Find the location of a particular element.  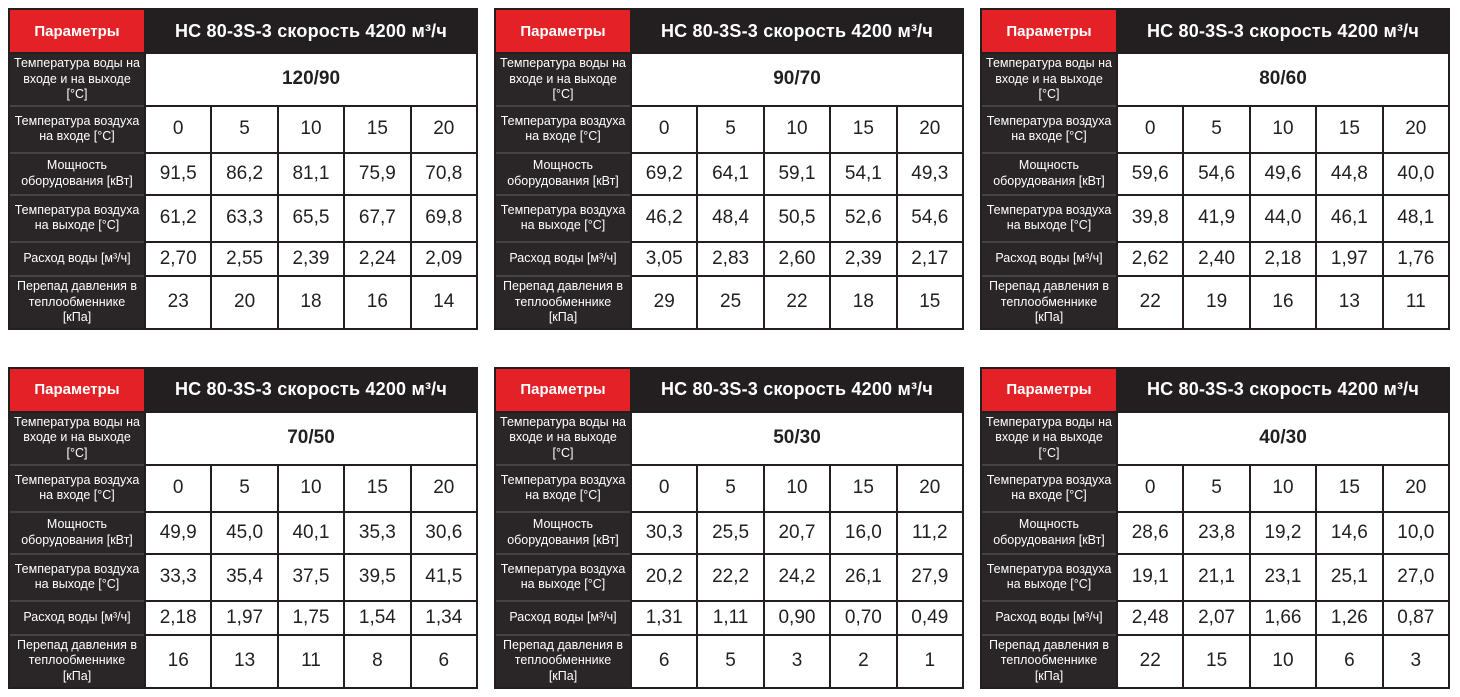

power-value: 86,2 is located at coordinates (244, 173).